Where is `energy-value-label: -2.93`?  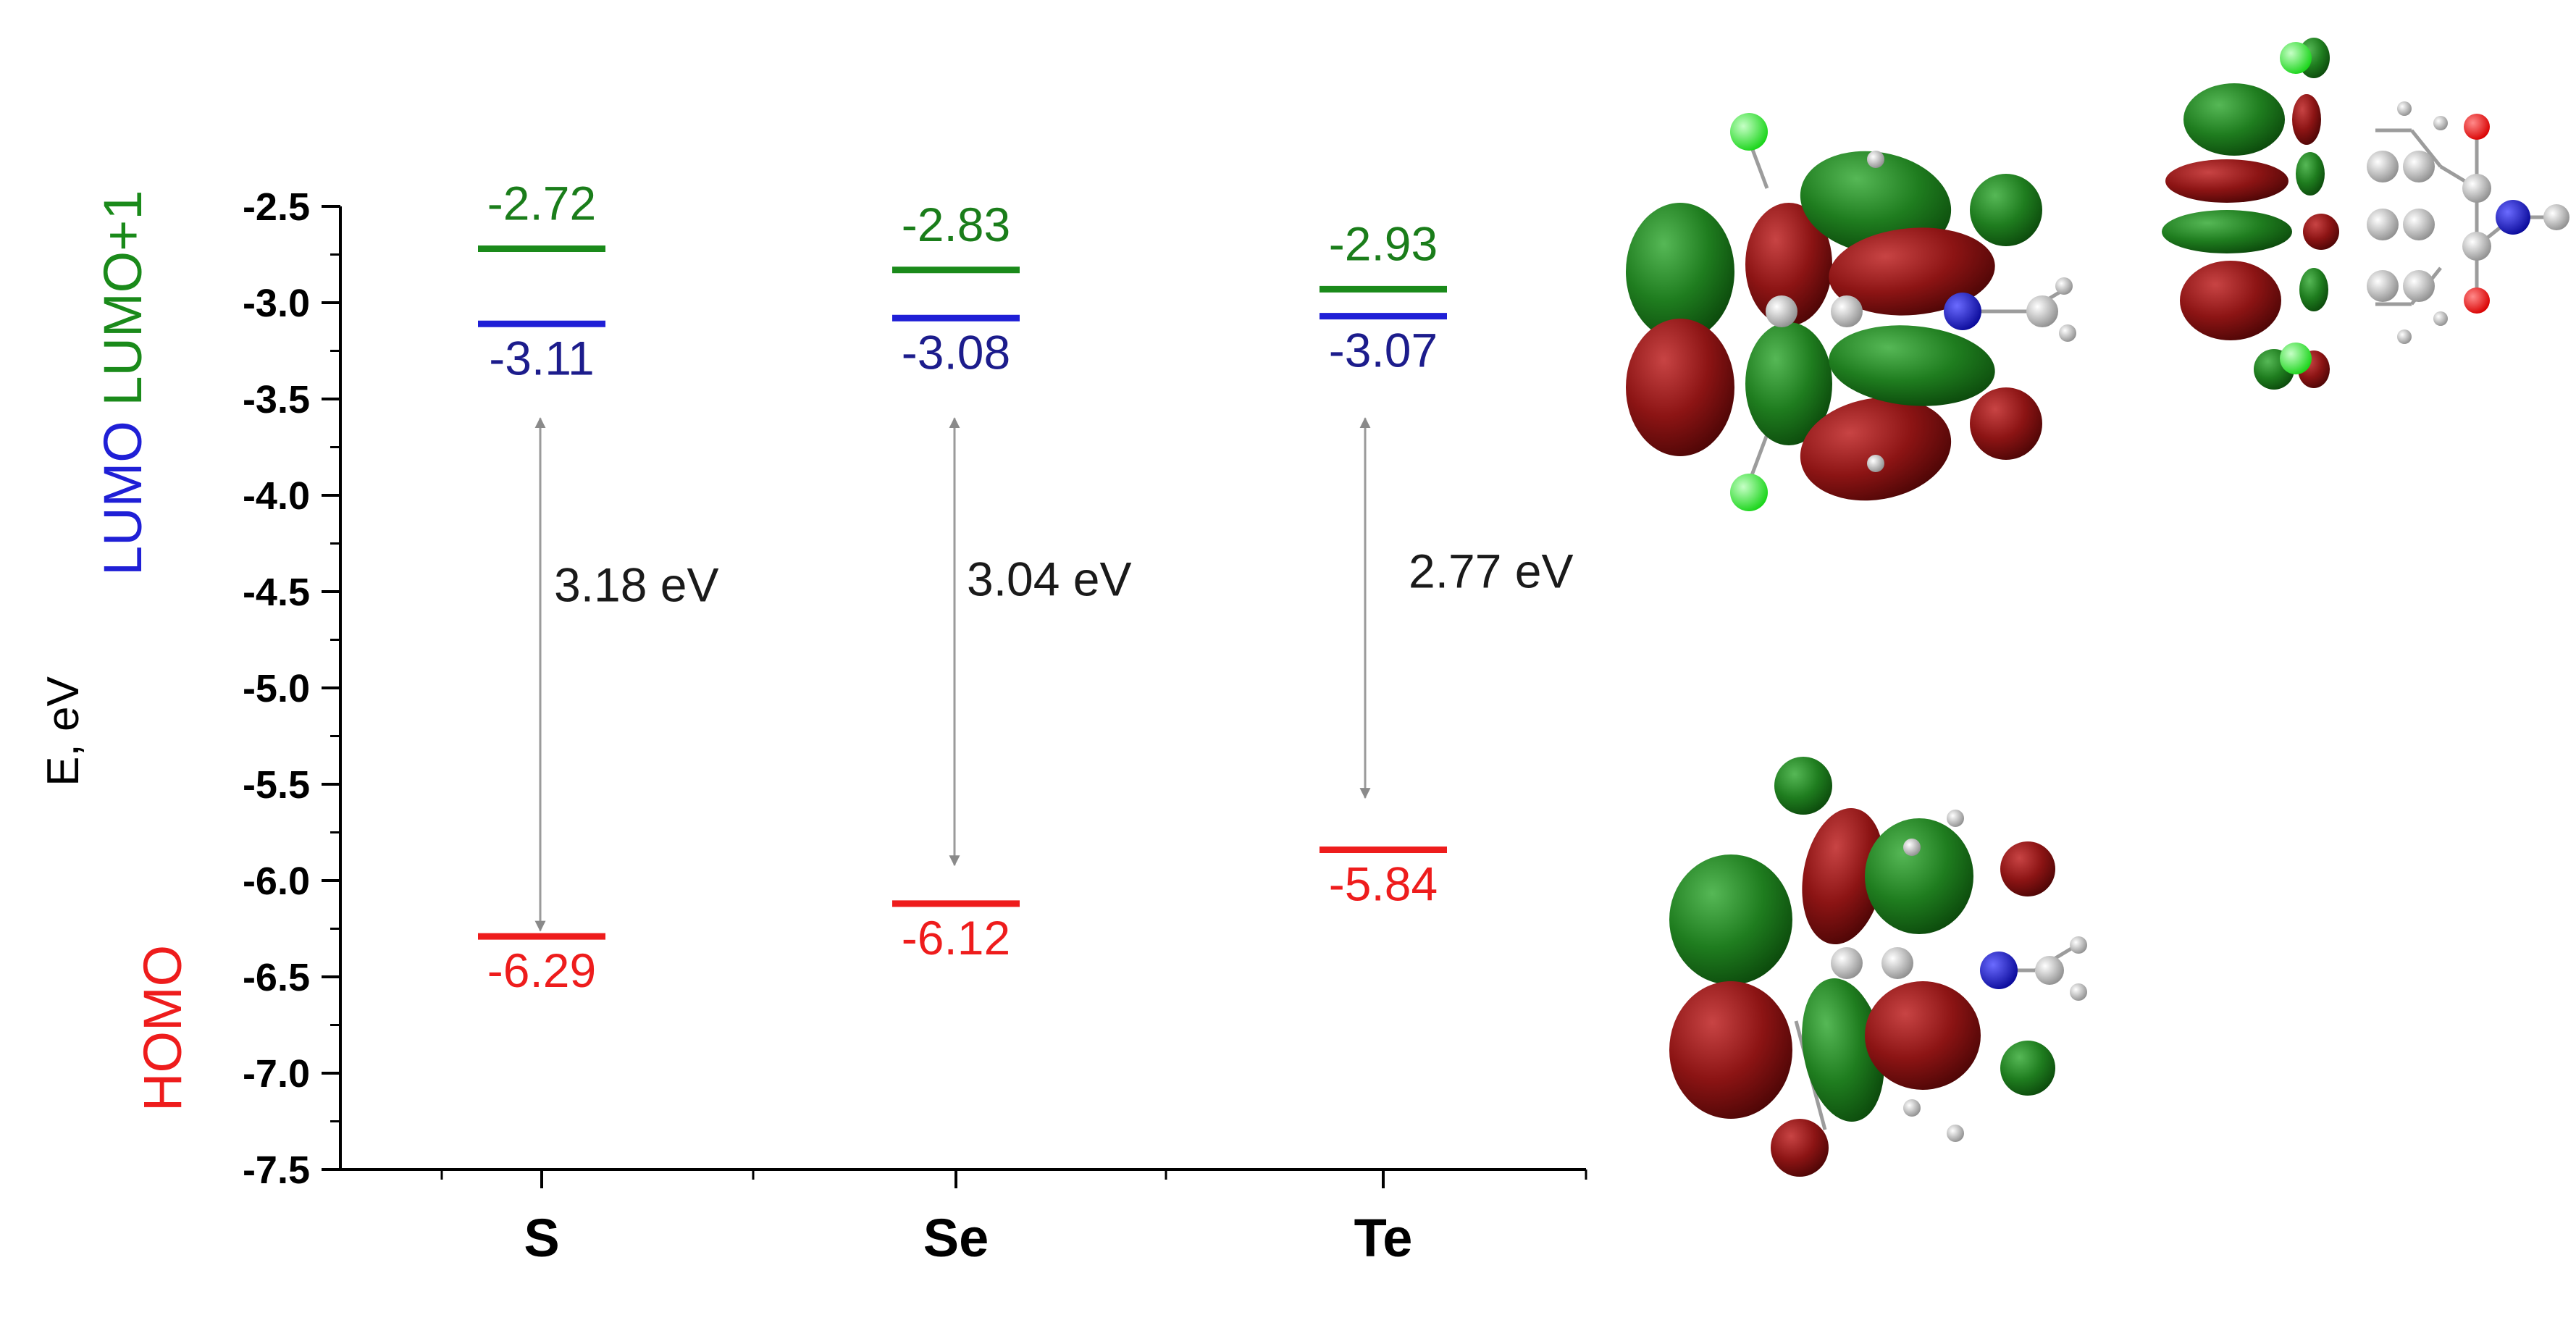
energy-value-label: -2.93 is located at coordinates (1383, 243).